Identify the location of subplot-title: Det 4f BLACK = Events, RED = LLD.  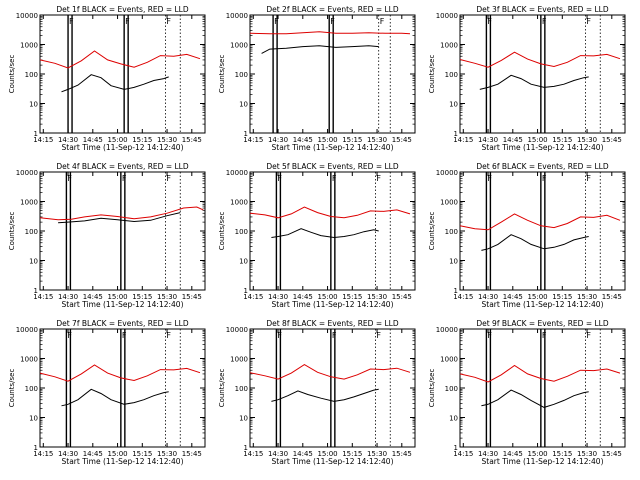
(122, 166).